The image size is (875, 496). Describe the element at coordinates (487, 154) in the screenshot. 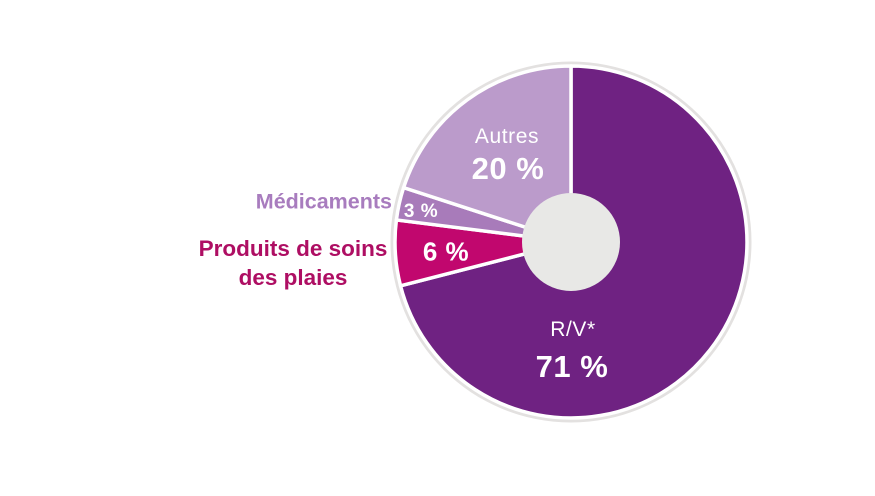

I see `pie-slice-autres` at that location.